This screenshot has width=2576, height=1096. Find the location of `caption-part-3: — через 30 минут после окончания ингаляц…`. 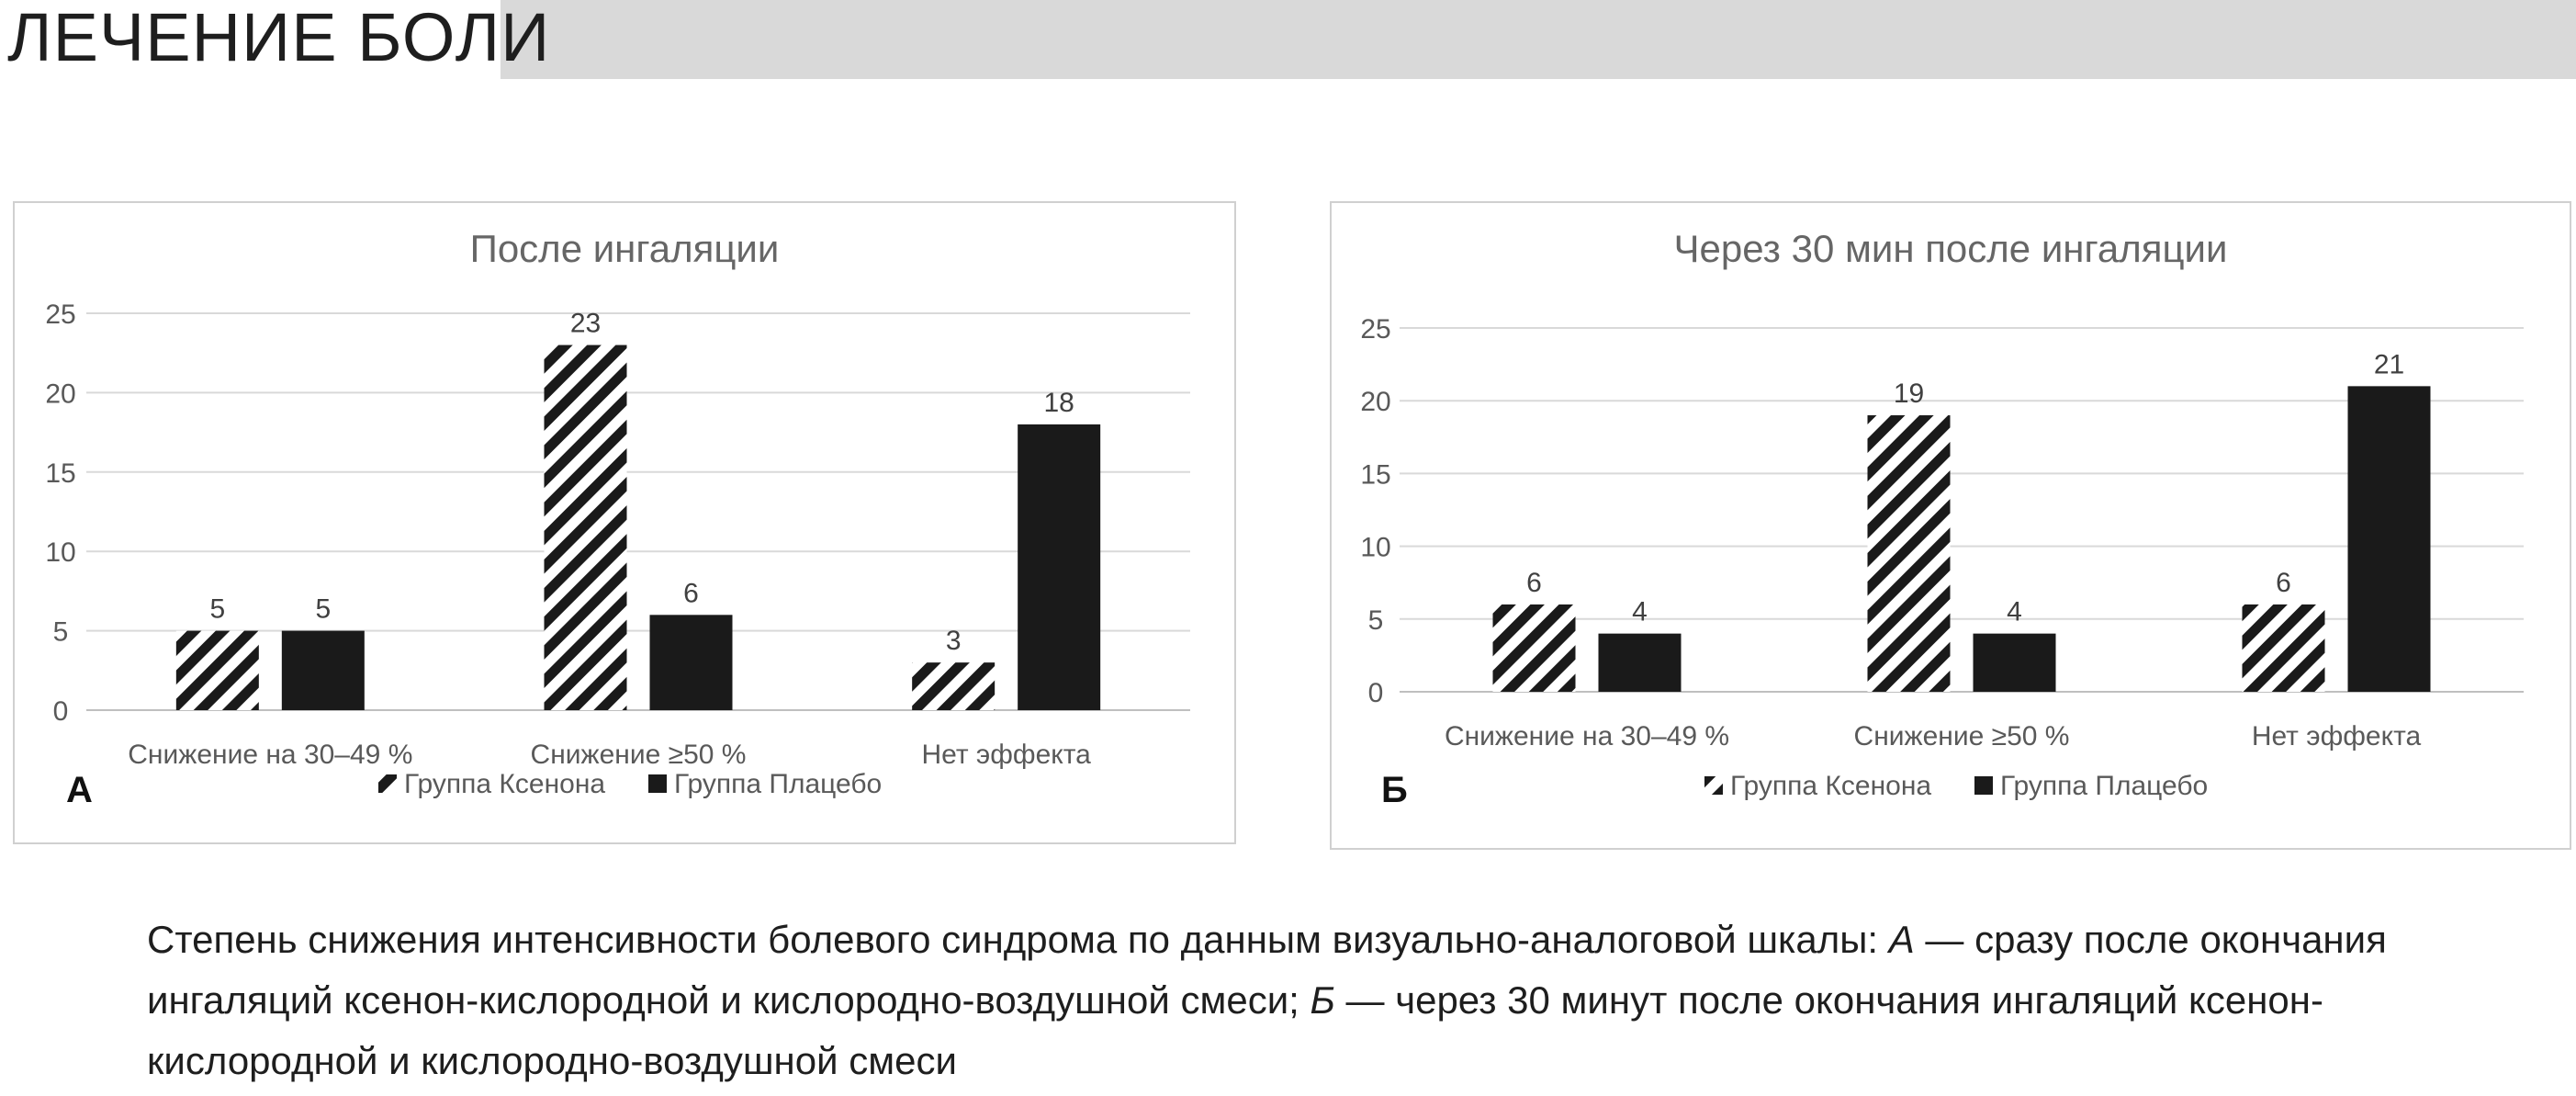

caption-part-3: — через 30 минут после окончания ингаляц… is located at coordinates (1235, 1030).